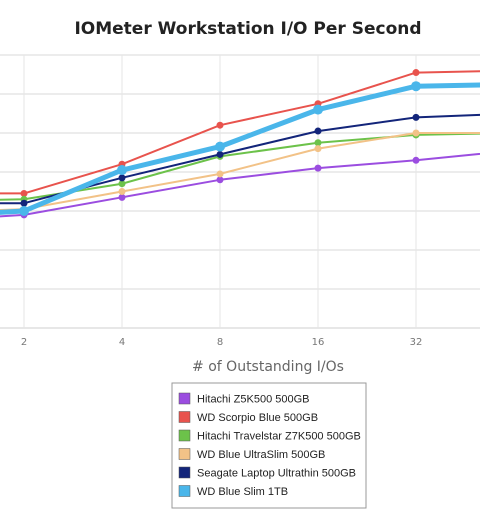 The height and width of the screenshot is (517, 480). What do you see at coordinates (261, 455) in the screenshot?
I see `legend-label: WD Blue UltraSlim 500GB` at bounding box center [261, 455].